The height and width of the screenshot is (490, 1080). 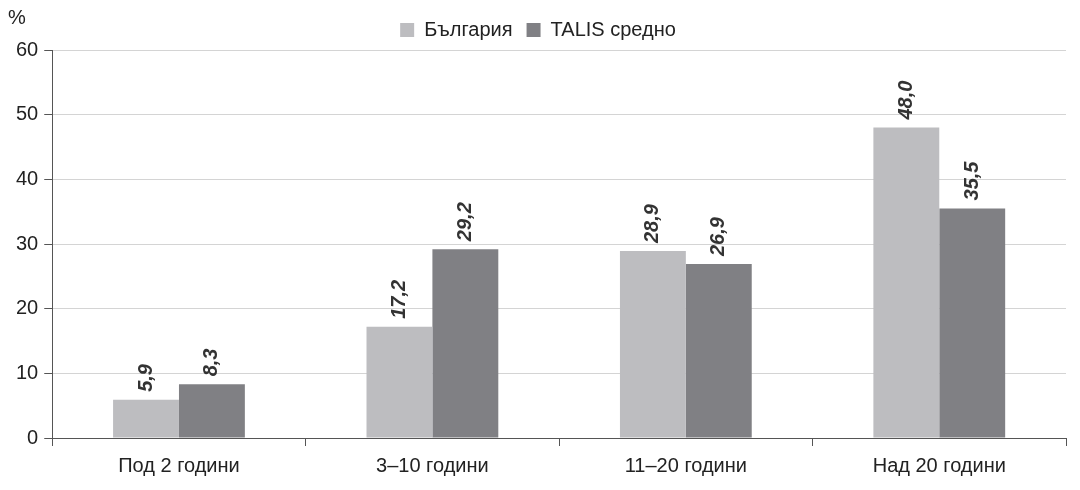 I want to click on data-label: 26,9, so click(x=717, y=237).